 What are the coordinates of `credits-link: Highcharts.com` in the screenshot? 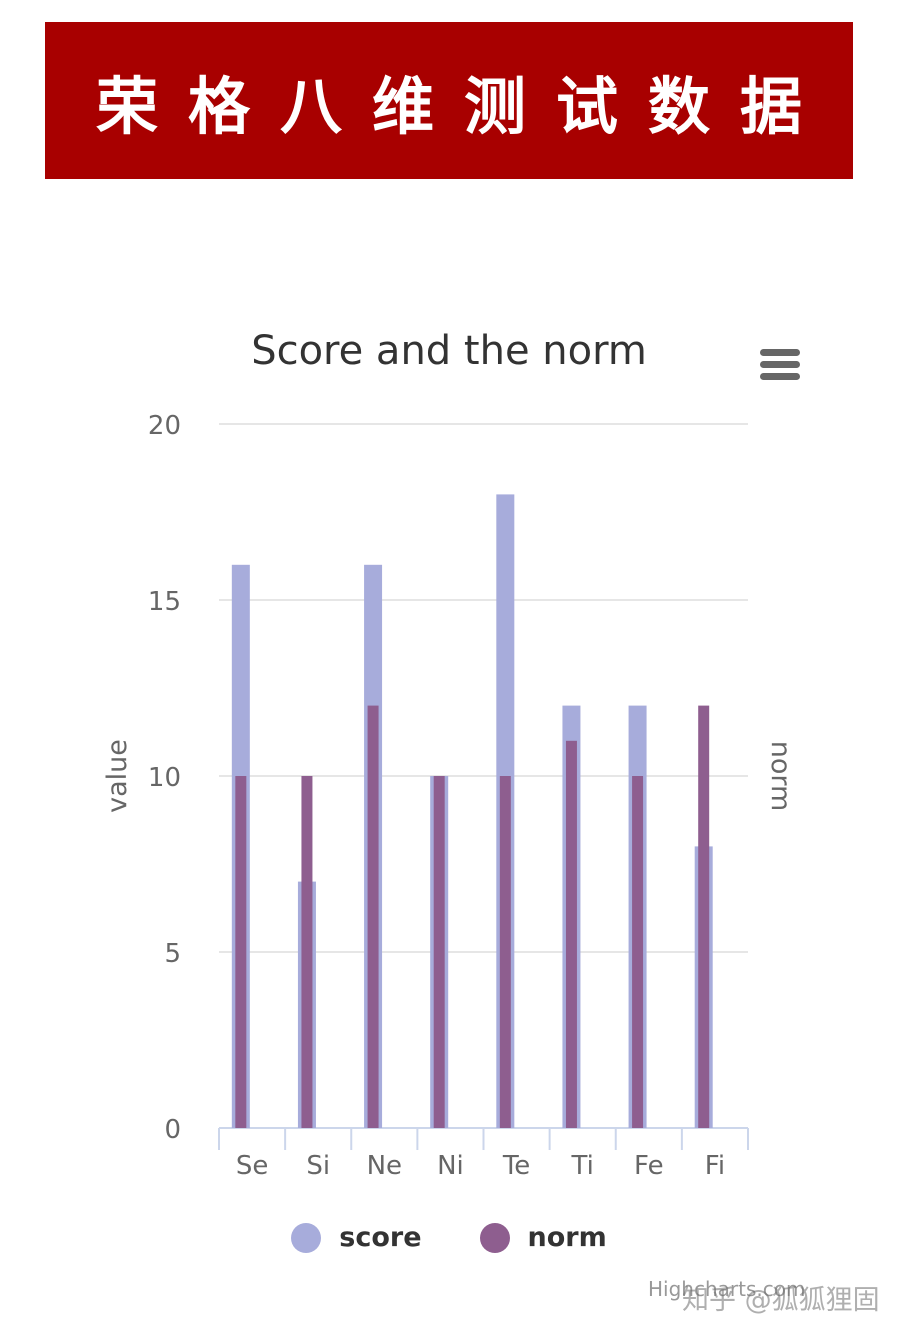 It's located at (727, 1289).